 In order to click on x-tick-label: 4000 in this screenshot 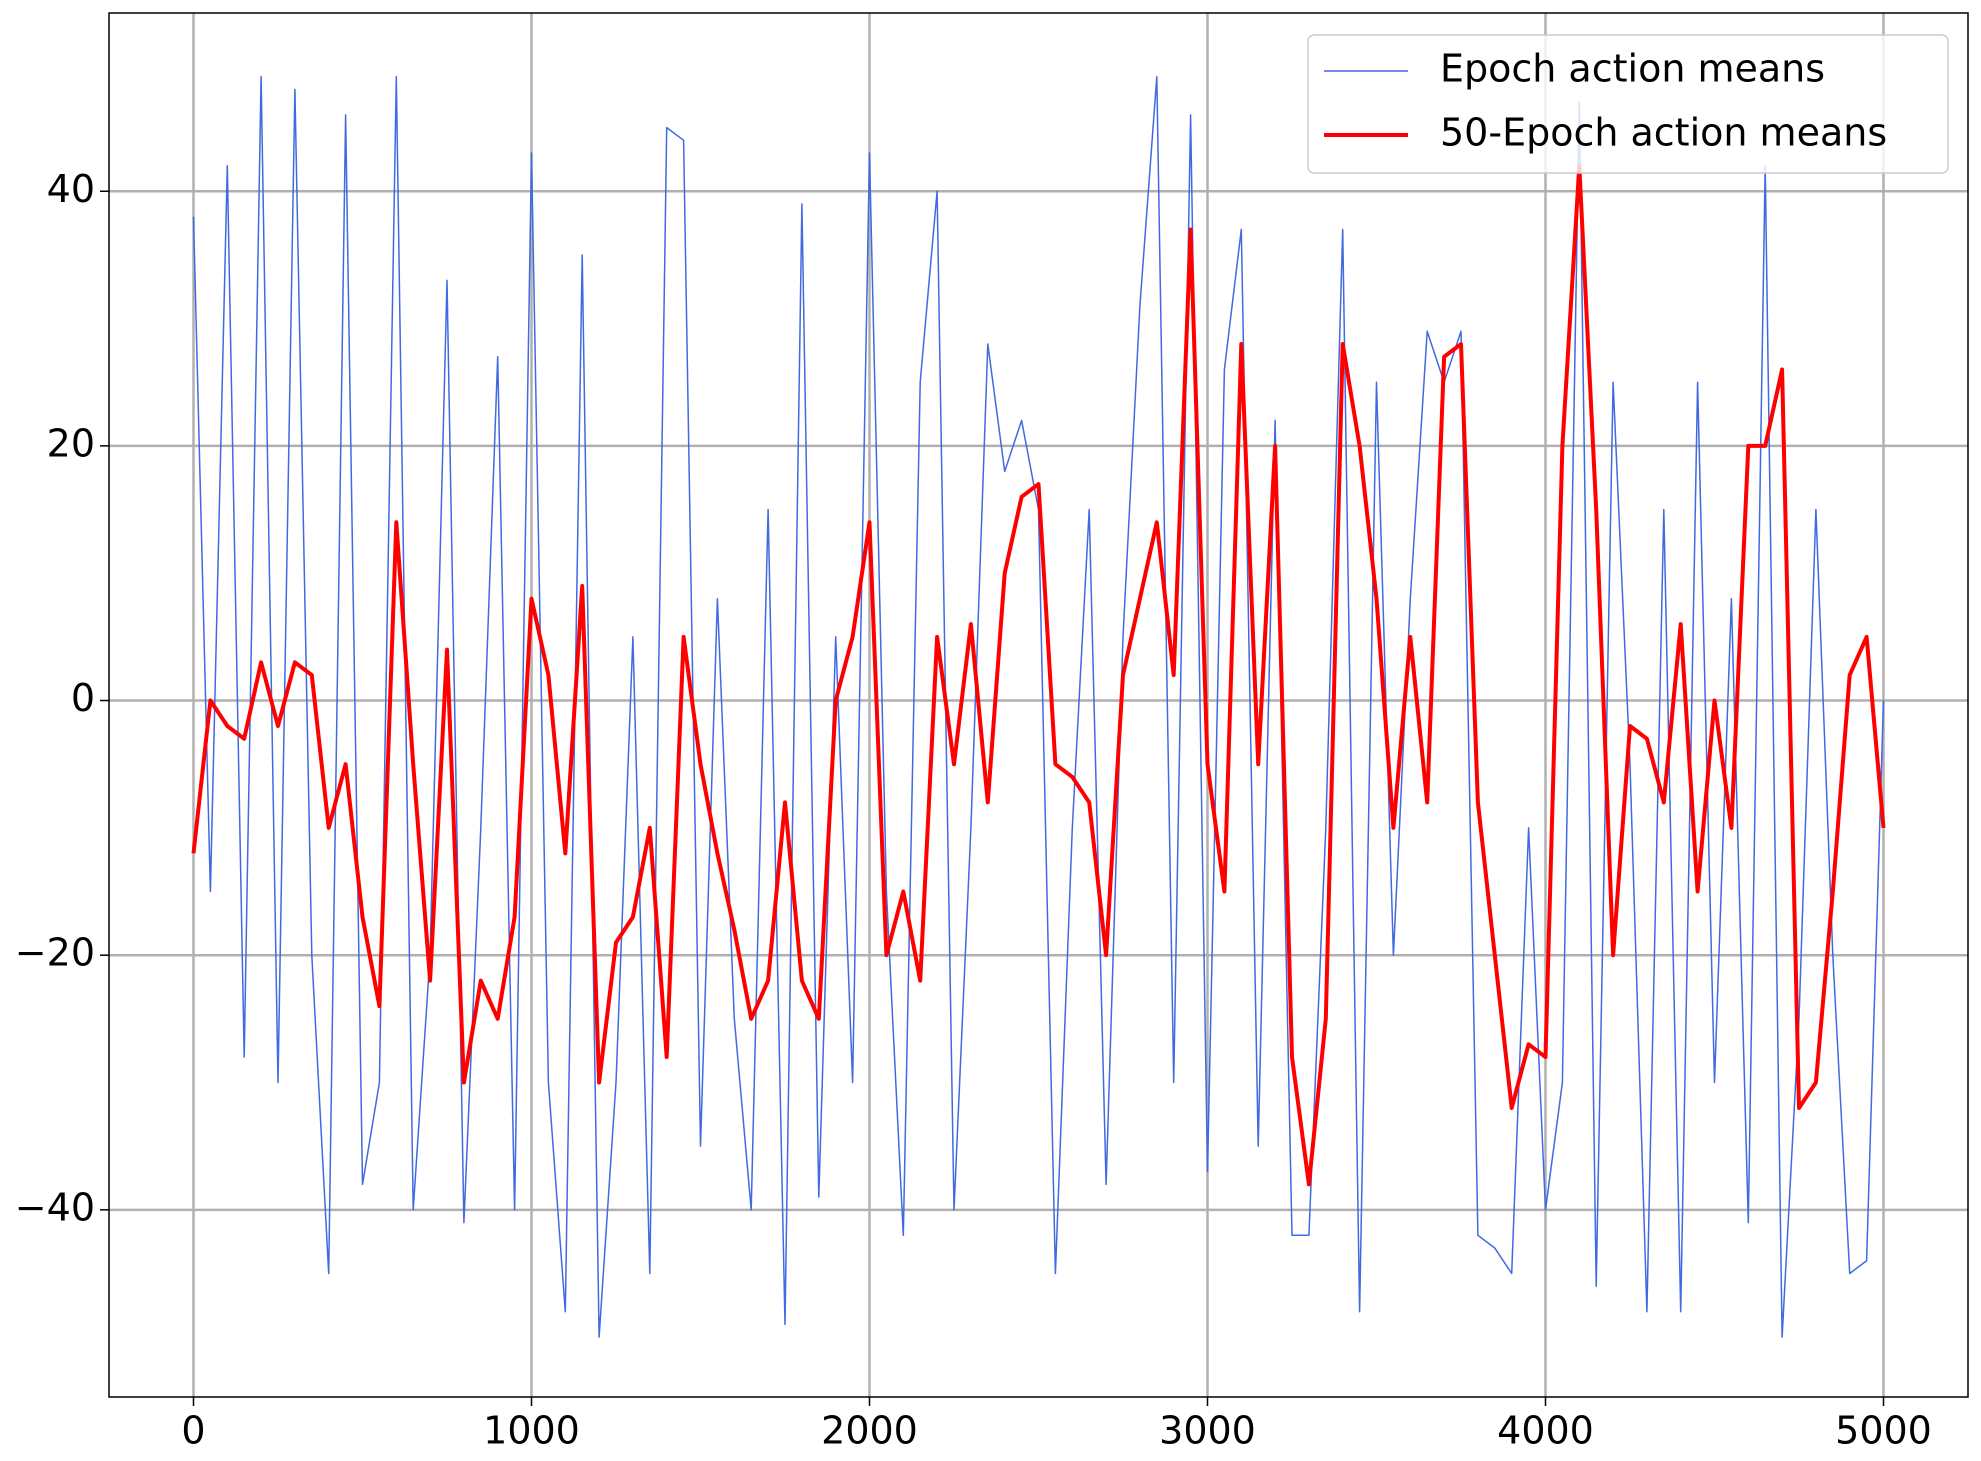, I will do `click(1545, 1431)`.